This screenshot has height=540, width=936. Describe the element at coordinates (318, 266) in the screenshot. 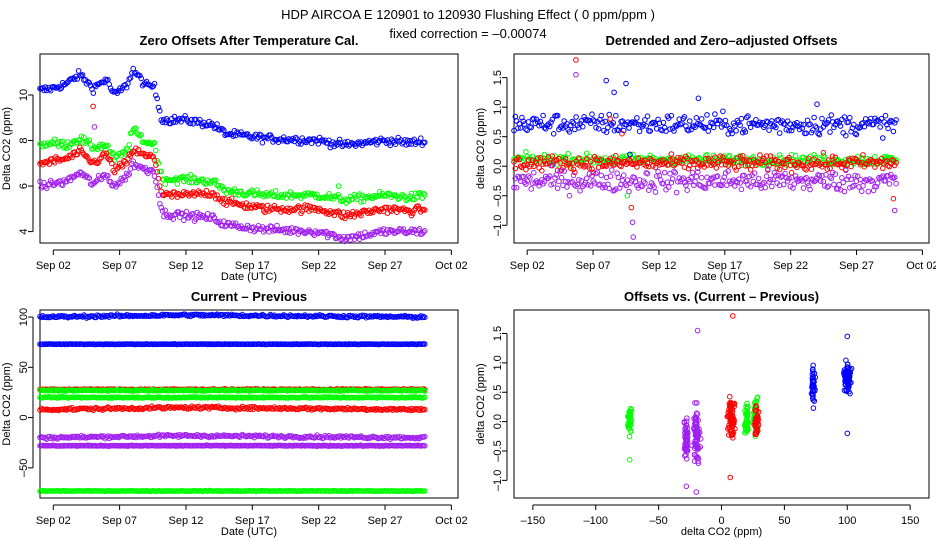

I see `x-tick-label: Sep 22` at that location.